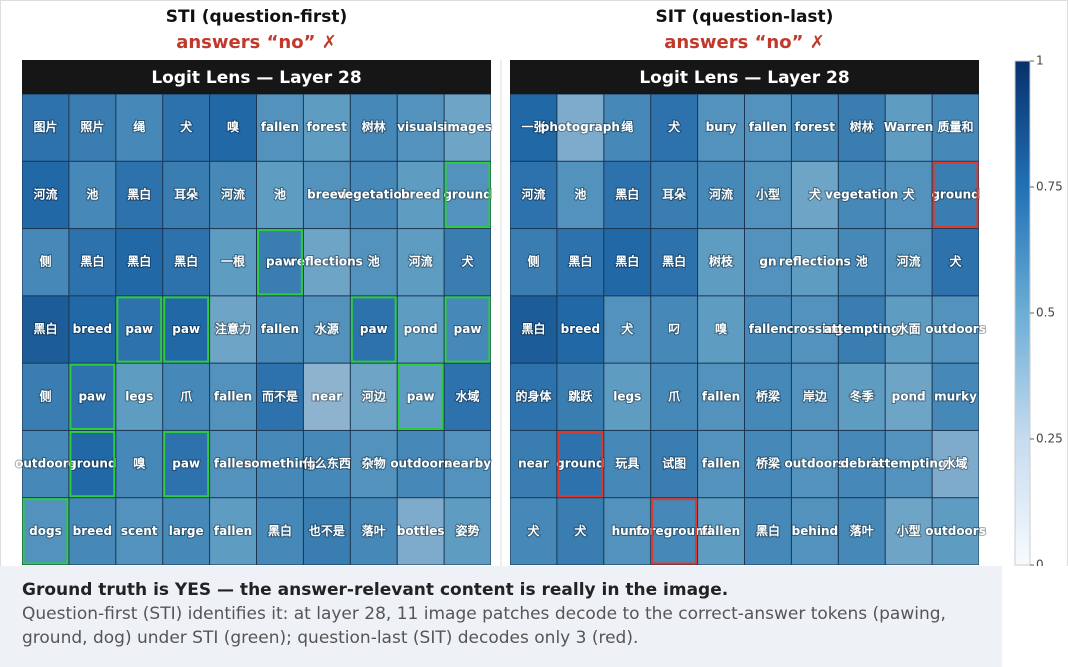  Describe the element at coordinates (45, 126) in the screenshot. I see `cell-token: 图片` at that location.